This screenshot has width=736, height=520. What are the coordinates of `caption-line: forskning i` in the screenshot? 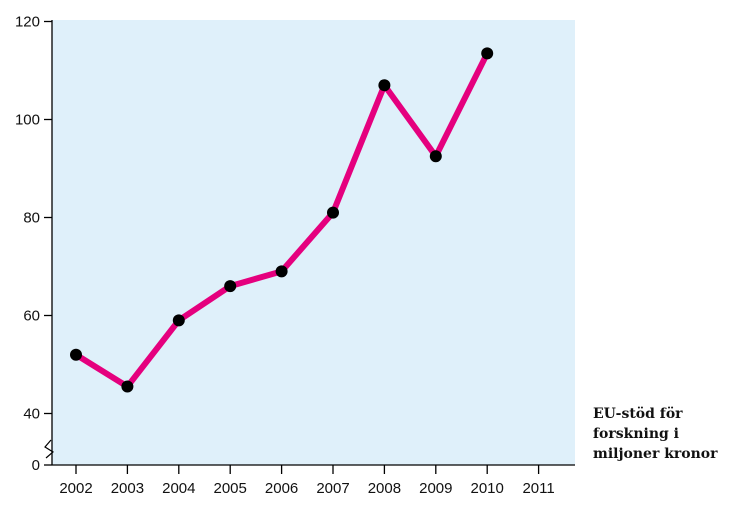 It's located at (636, 434).